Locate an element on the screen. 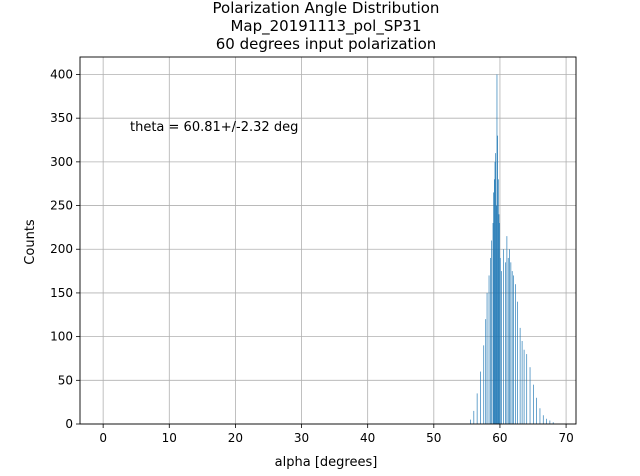 The image size is (640, 476). x-tick-label: 30 is located at coordinates (301, 438).